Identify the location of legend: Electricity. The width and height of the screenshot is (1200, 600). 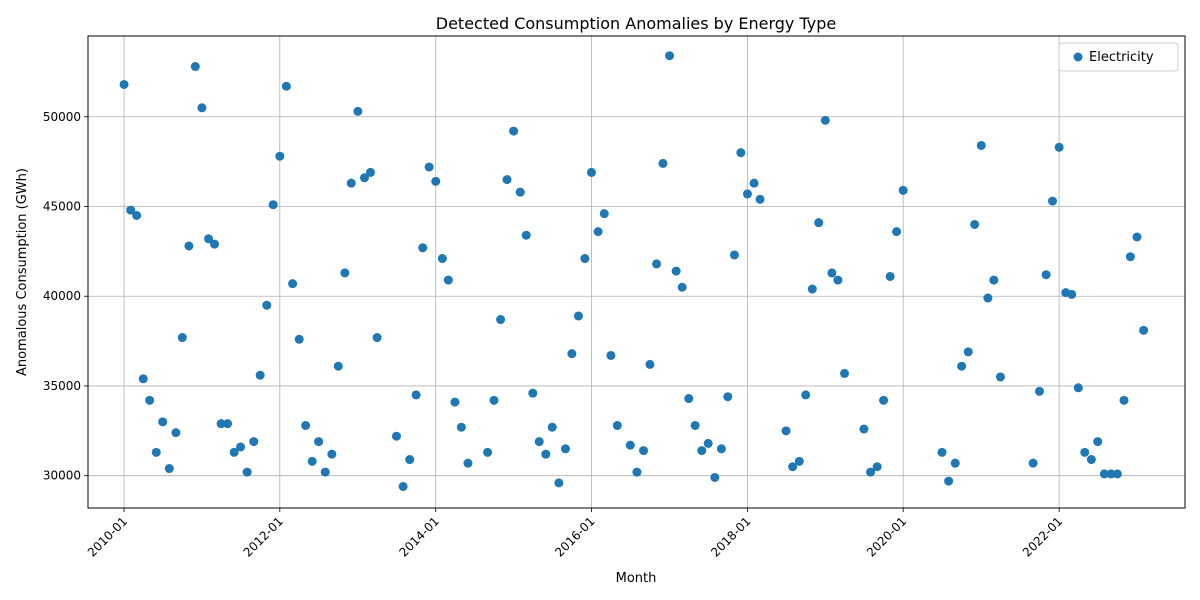
(1118, 57).